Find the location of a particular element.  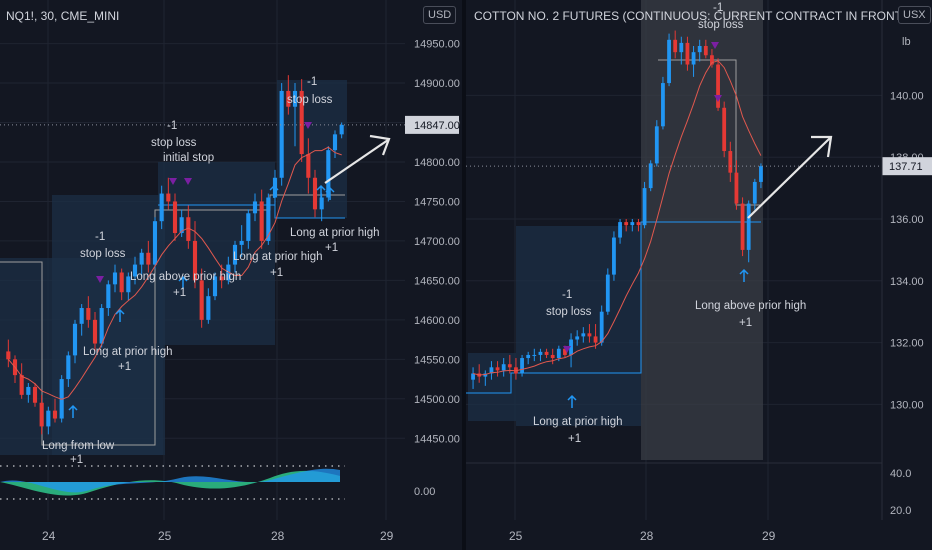

y-tick-label: 14700.00 is located at coordinates (437, 242).